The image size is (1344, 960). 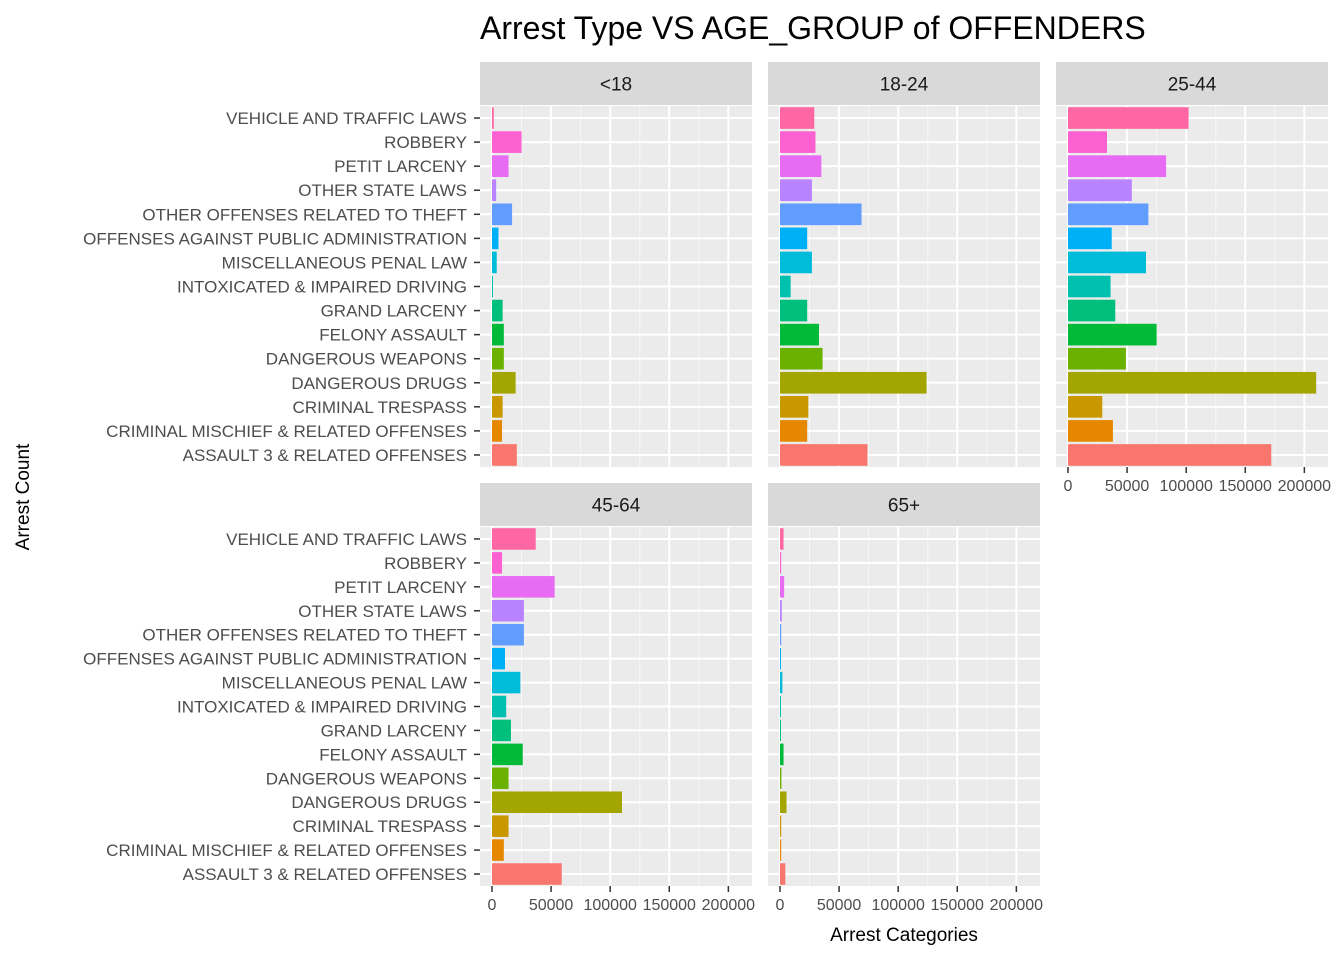 I want to click on facet-strip-label: 45-64, so click(x=616, y=506).